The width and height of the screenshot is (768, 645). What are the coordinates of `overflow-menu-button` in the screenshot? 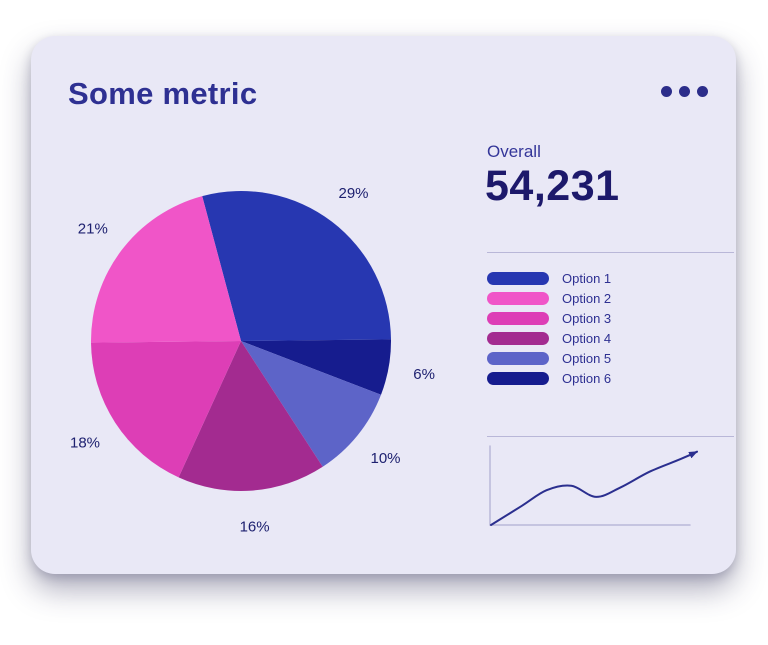 It's located at (684, 91).